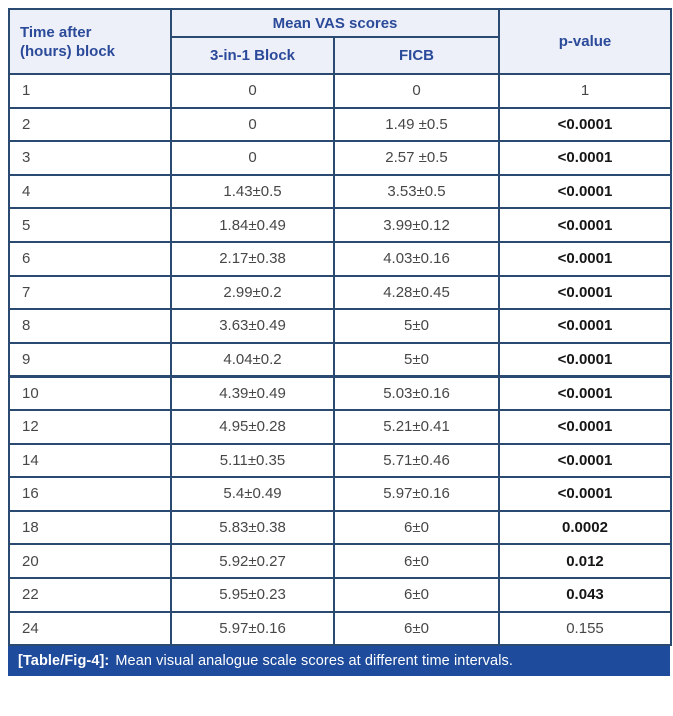 This screenshot has width=673, height=716. I want to click on cell-time: 20, so click(90, 561).